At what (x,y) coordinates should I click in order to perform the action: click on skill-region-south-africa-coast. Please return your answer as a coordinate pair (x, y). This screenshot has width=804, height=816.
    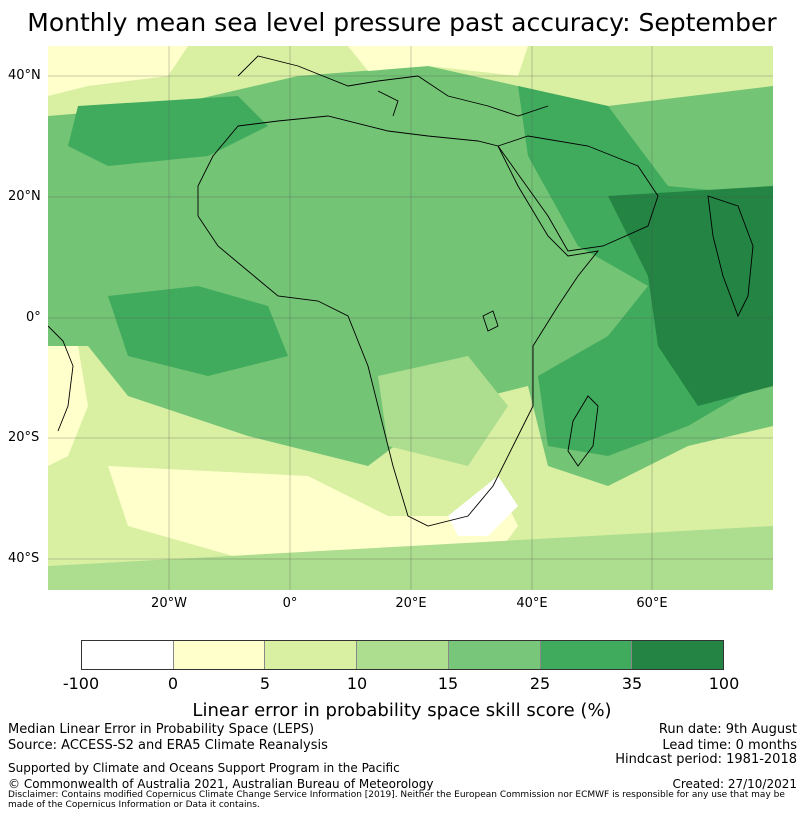
    Looking at the image, I should click on (483, 506).